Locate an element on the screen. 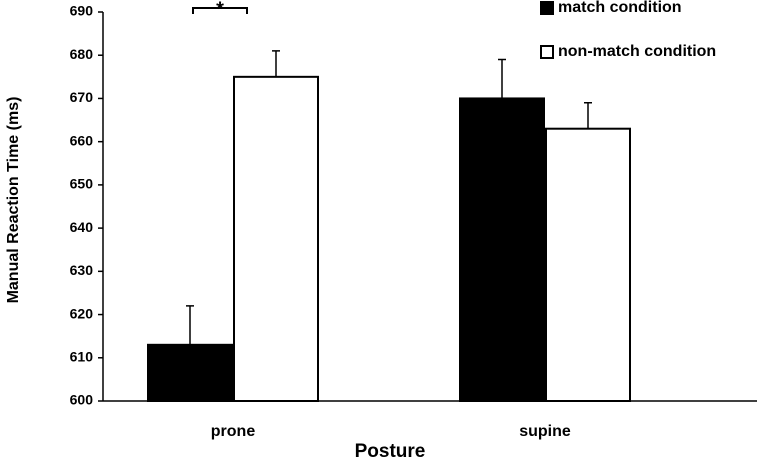 Image resolution: width=757 pixels, height=467 pixels. y-tick-label: 610 is located at coordinates (82, 356).